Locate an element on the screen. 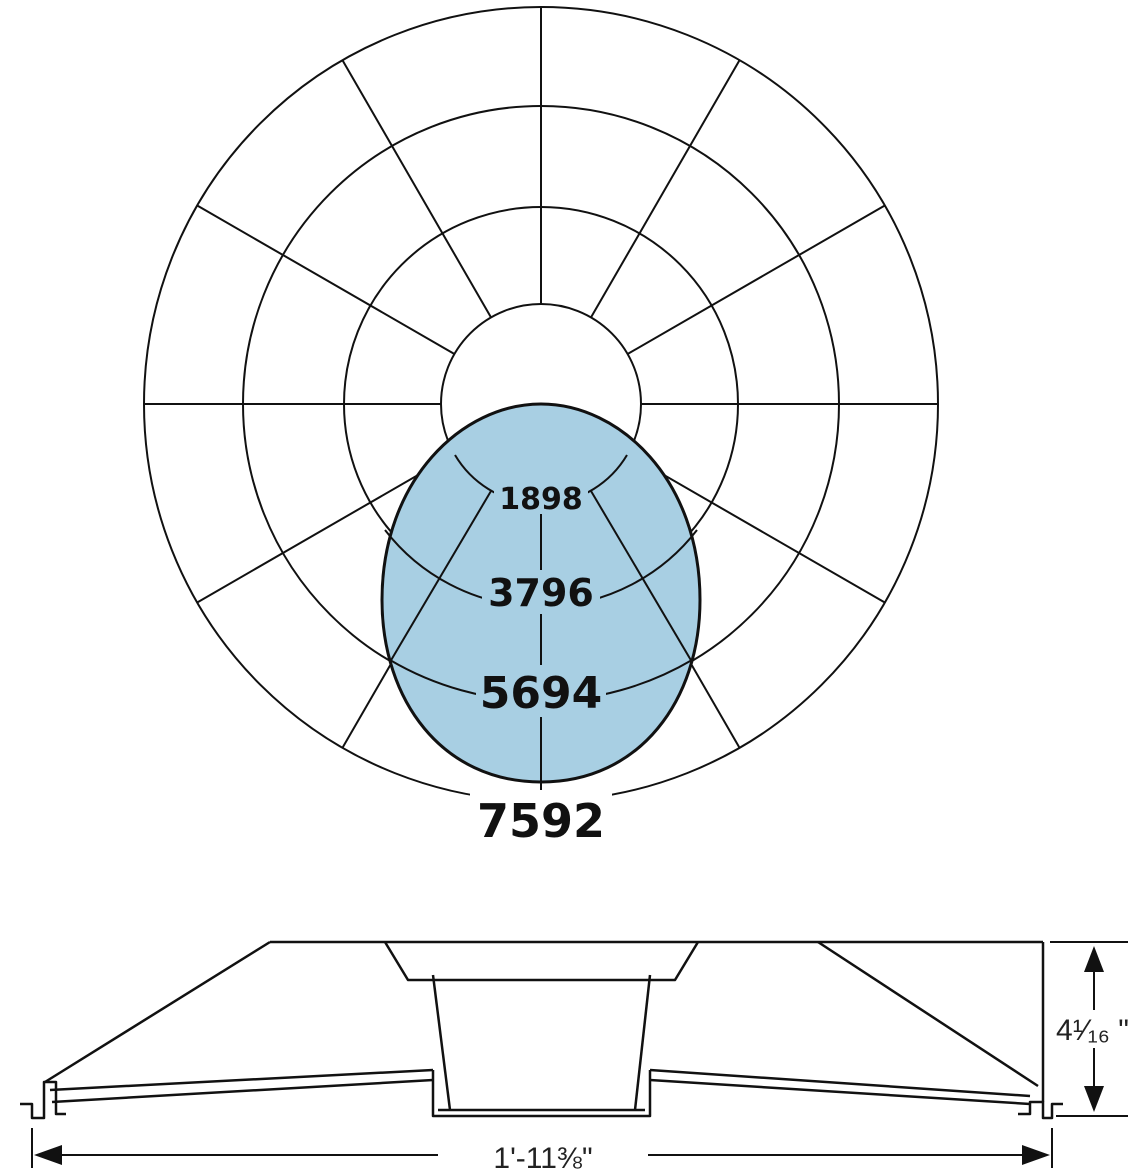 This screenshot has width=1144, height=1171. fixture-left-slope-inner is located at coordinates (241, 1080).